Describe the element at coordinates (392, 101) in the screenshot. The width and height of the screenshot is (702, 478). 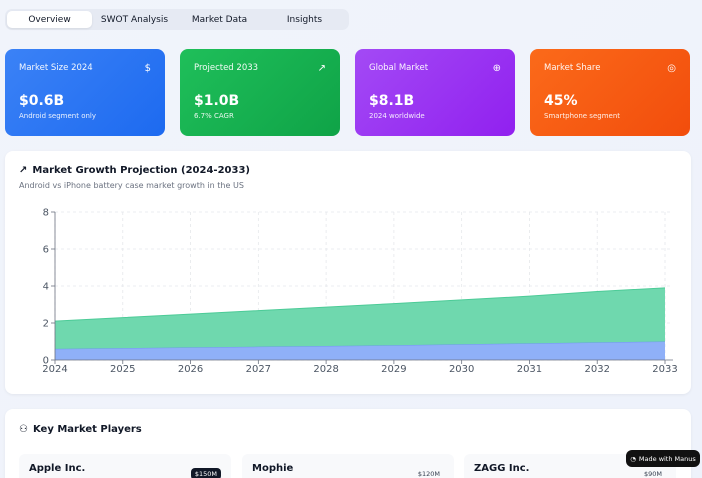
I see `card-value: $8.1B` at that location.